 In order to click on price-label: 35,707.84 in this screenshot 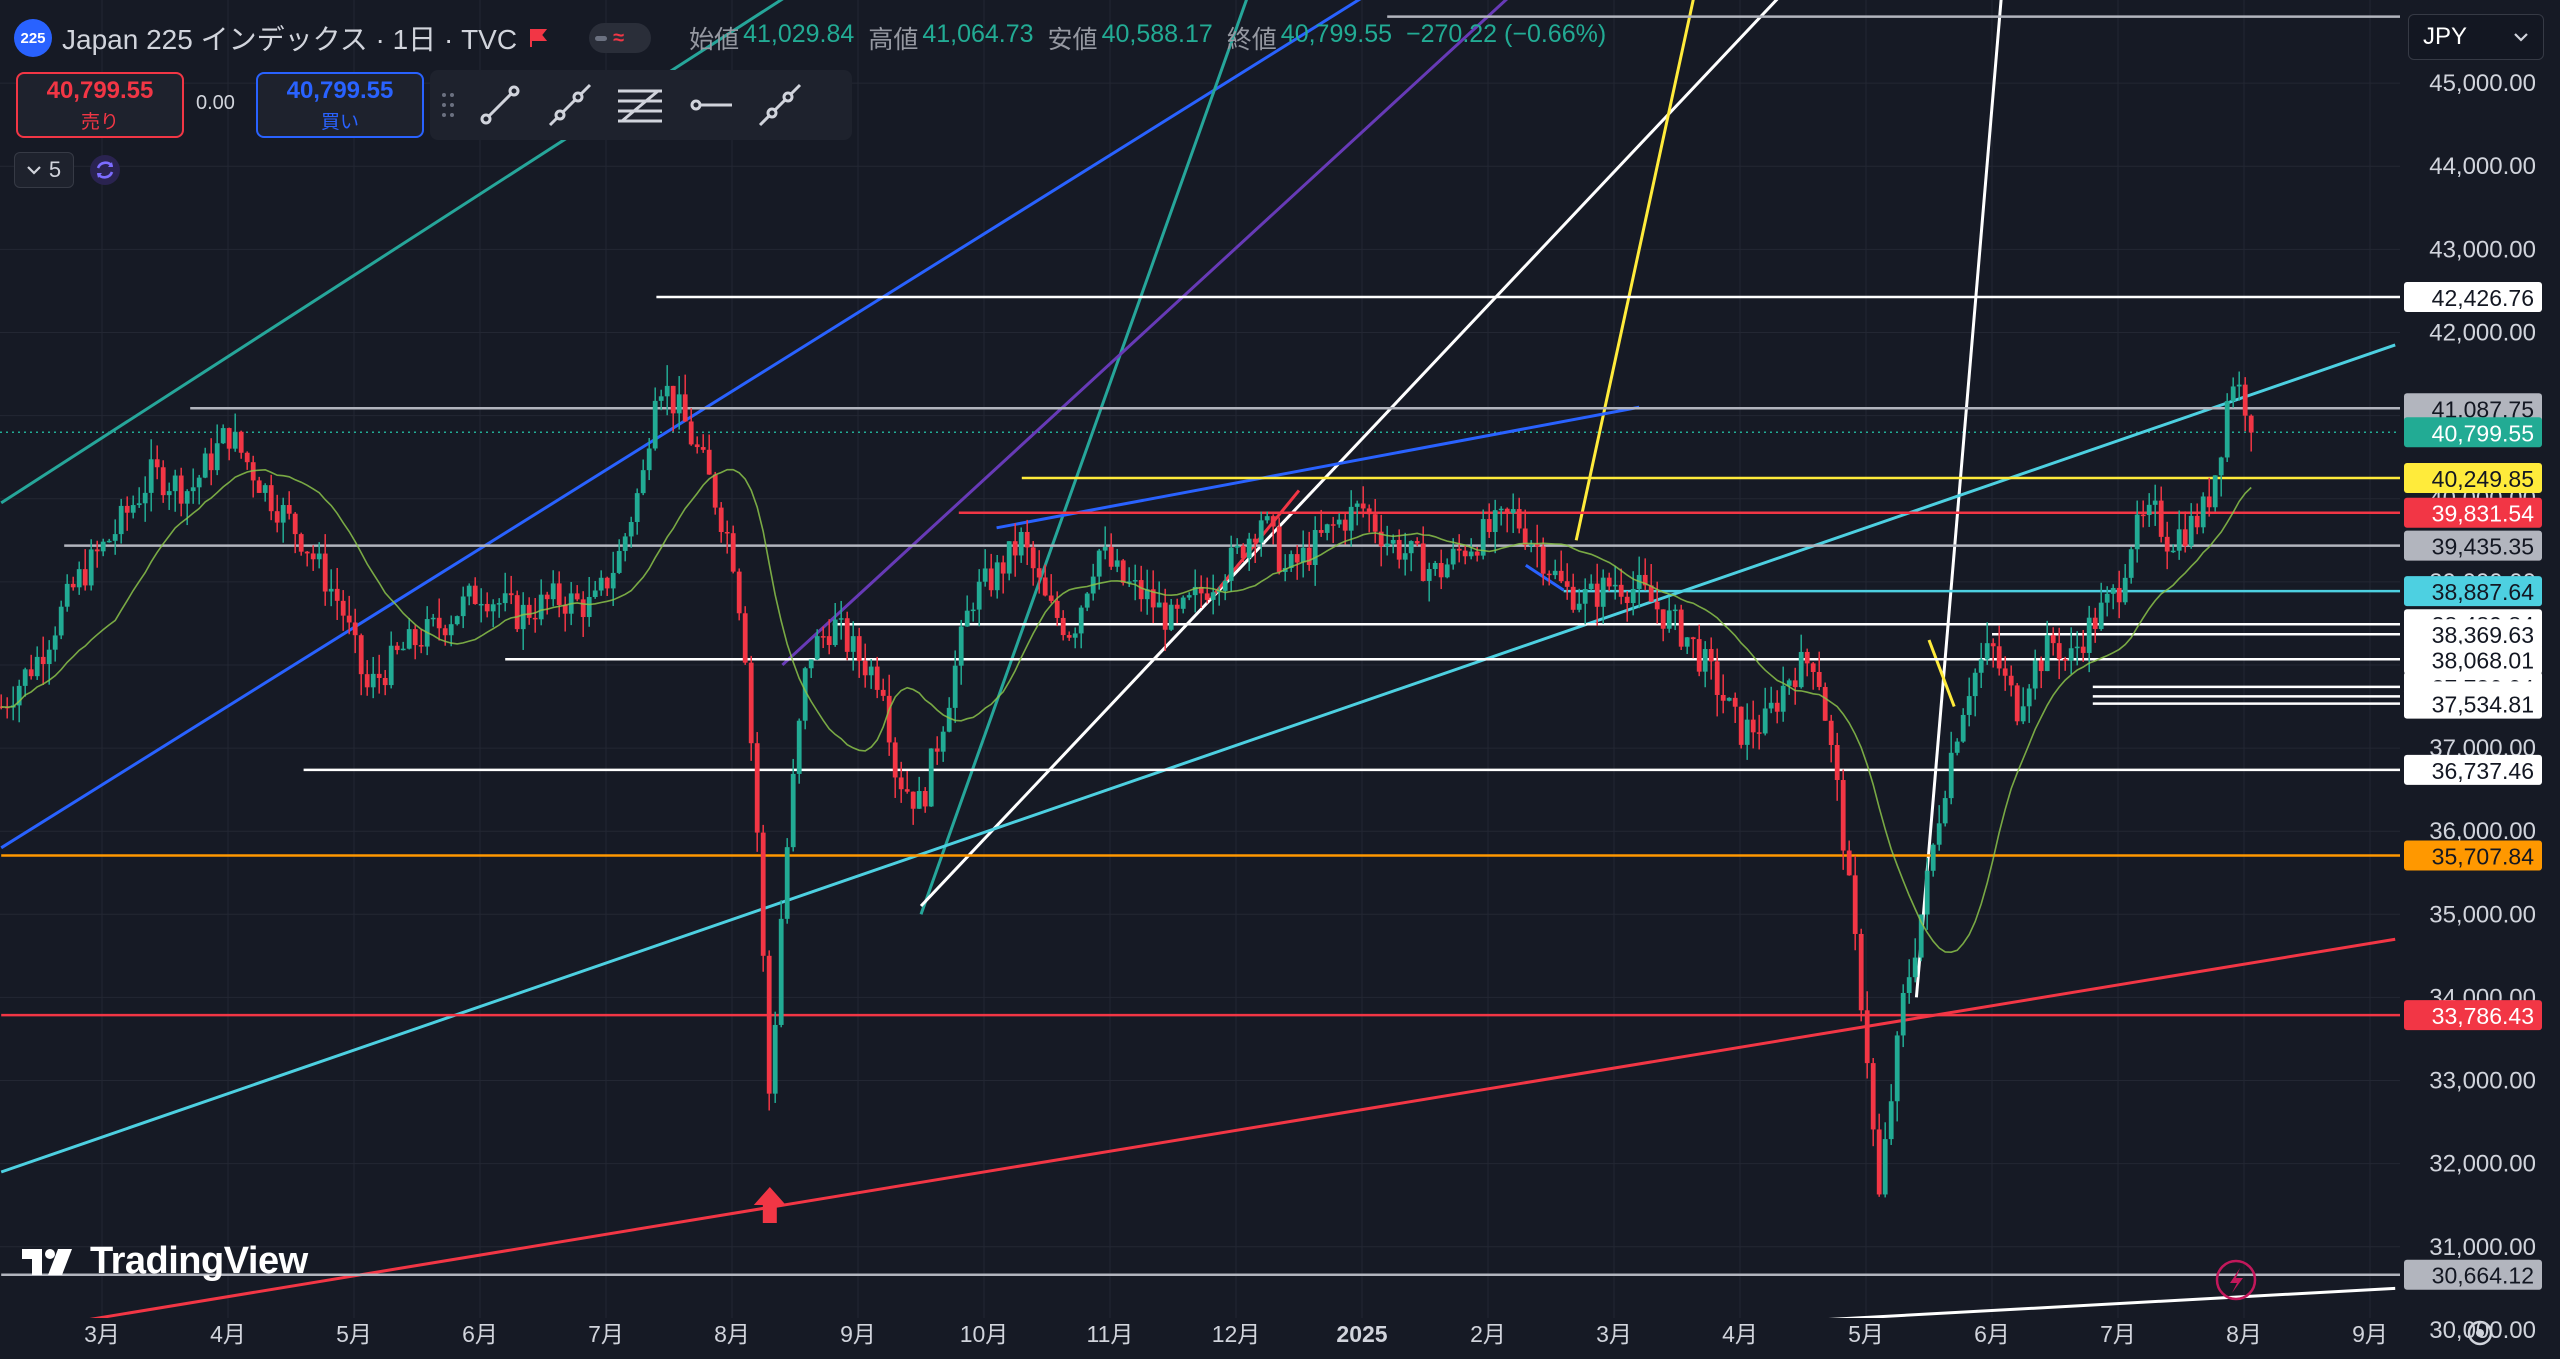, I will do `click(2483, 856)`.